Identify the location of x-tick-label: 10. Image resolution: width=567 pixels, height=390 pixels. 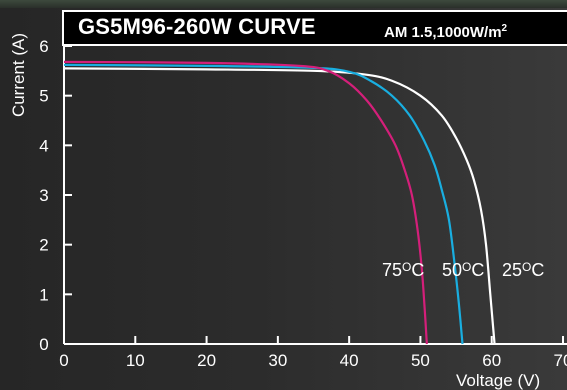
(135, 360).